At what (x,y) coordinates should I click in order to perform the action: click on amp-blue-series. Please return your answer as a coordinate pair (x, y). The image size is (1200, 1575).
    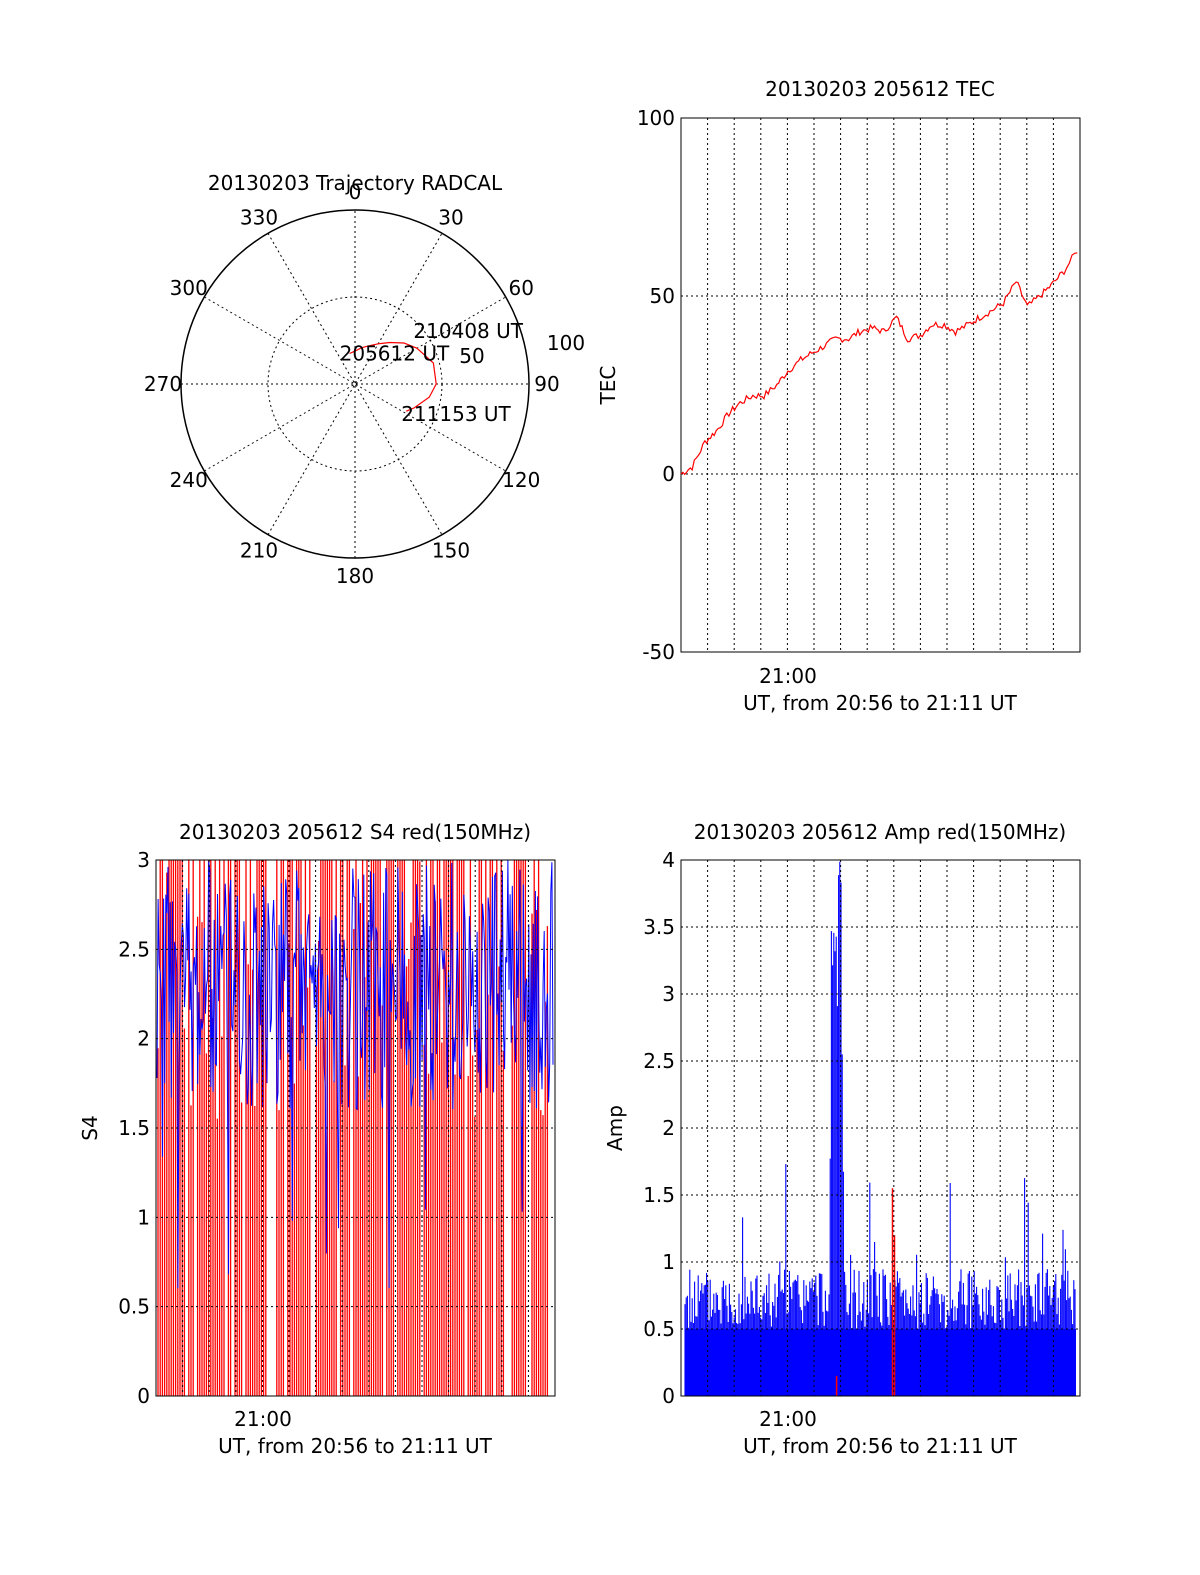
    Looking at the image, I should click on (880, 1128).